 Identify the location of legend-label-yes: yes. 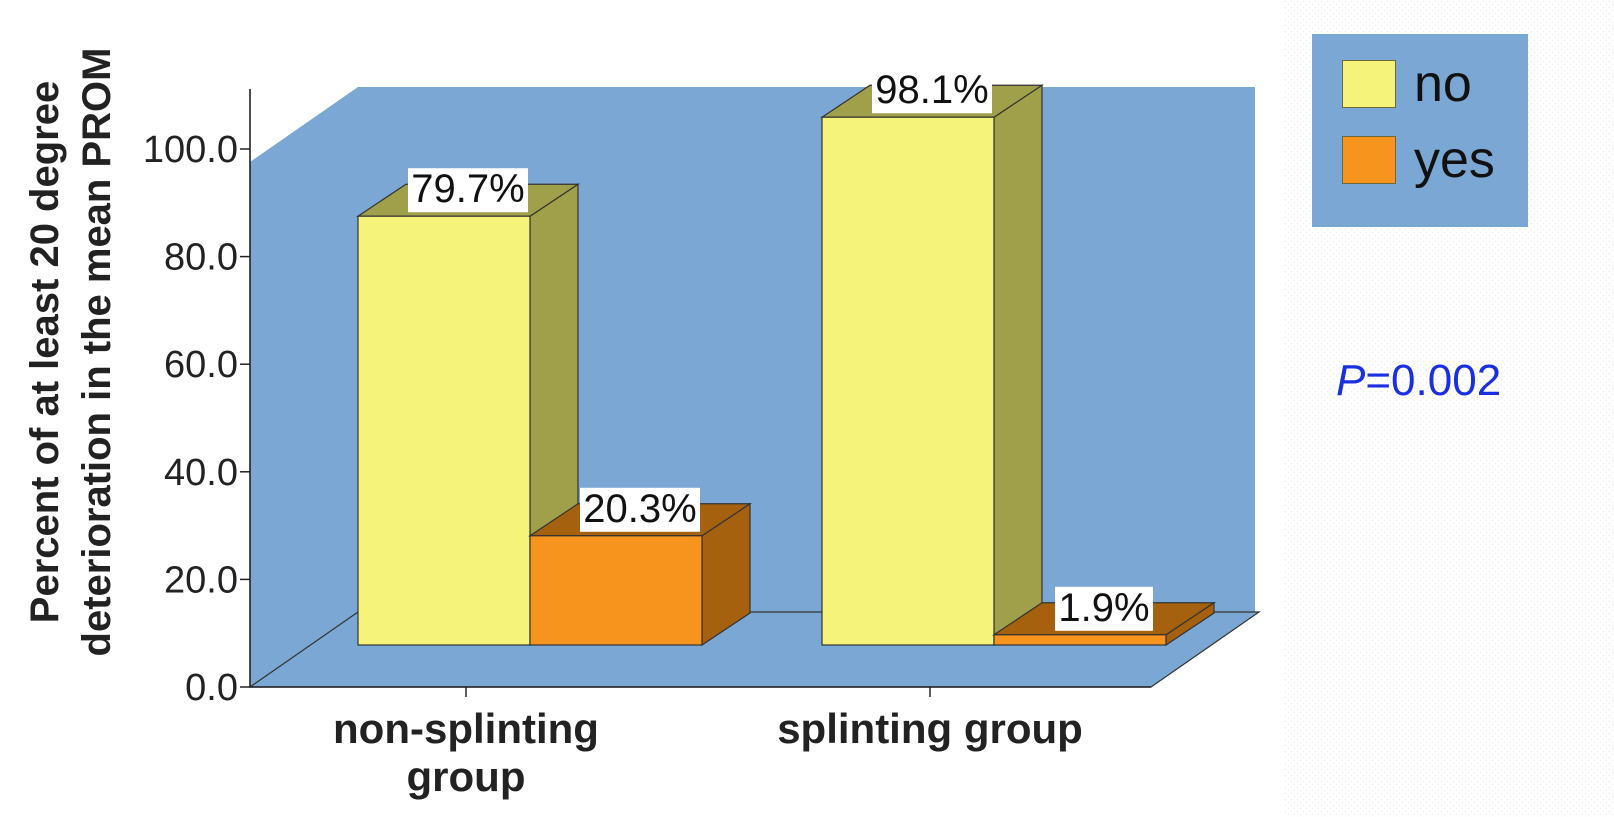
(1454, 160).